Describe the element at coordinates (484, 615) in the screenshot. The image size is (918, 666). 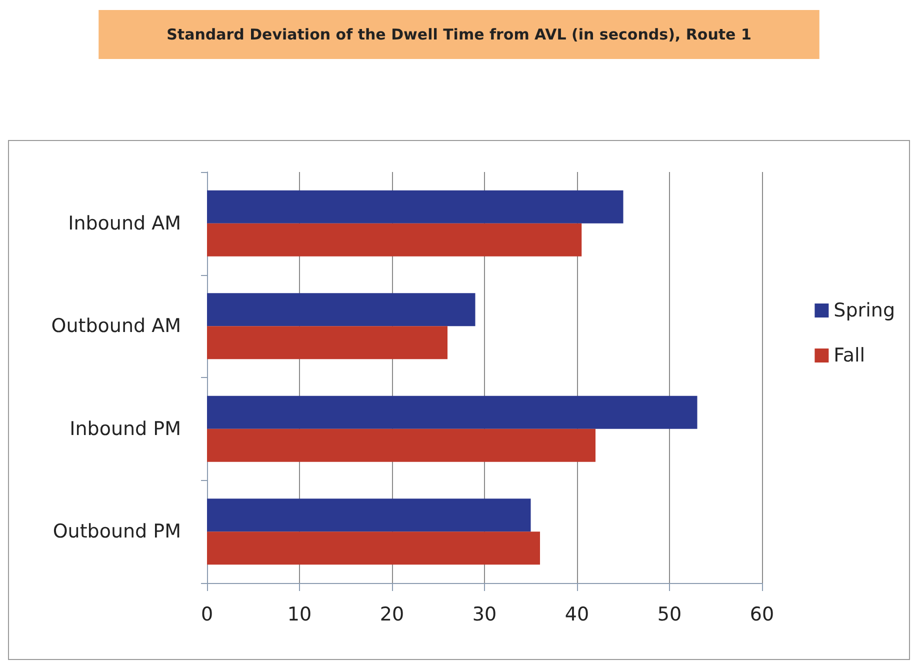
I see `x-tick-label: 30` at that location.